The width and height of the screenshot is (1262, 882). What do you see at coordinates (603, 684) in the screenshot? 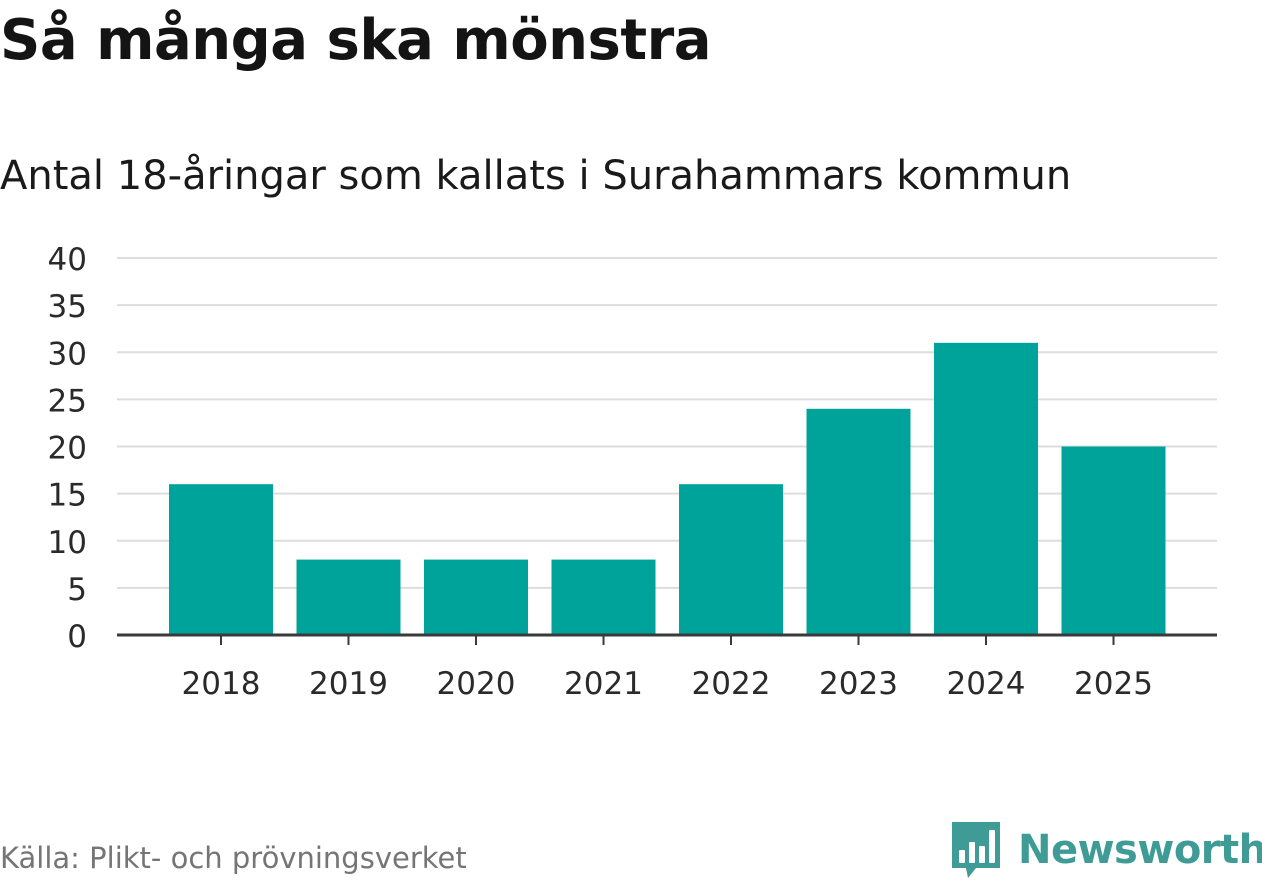
I see `x-tick-label: 2021` at bounding box center [603, 684].